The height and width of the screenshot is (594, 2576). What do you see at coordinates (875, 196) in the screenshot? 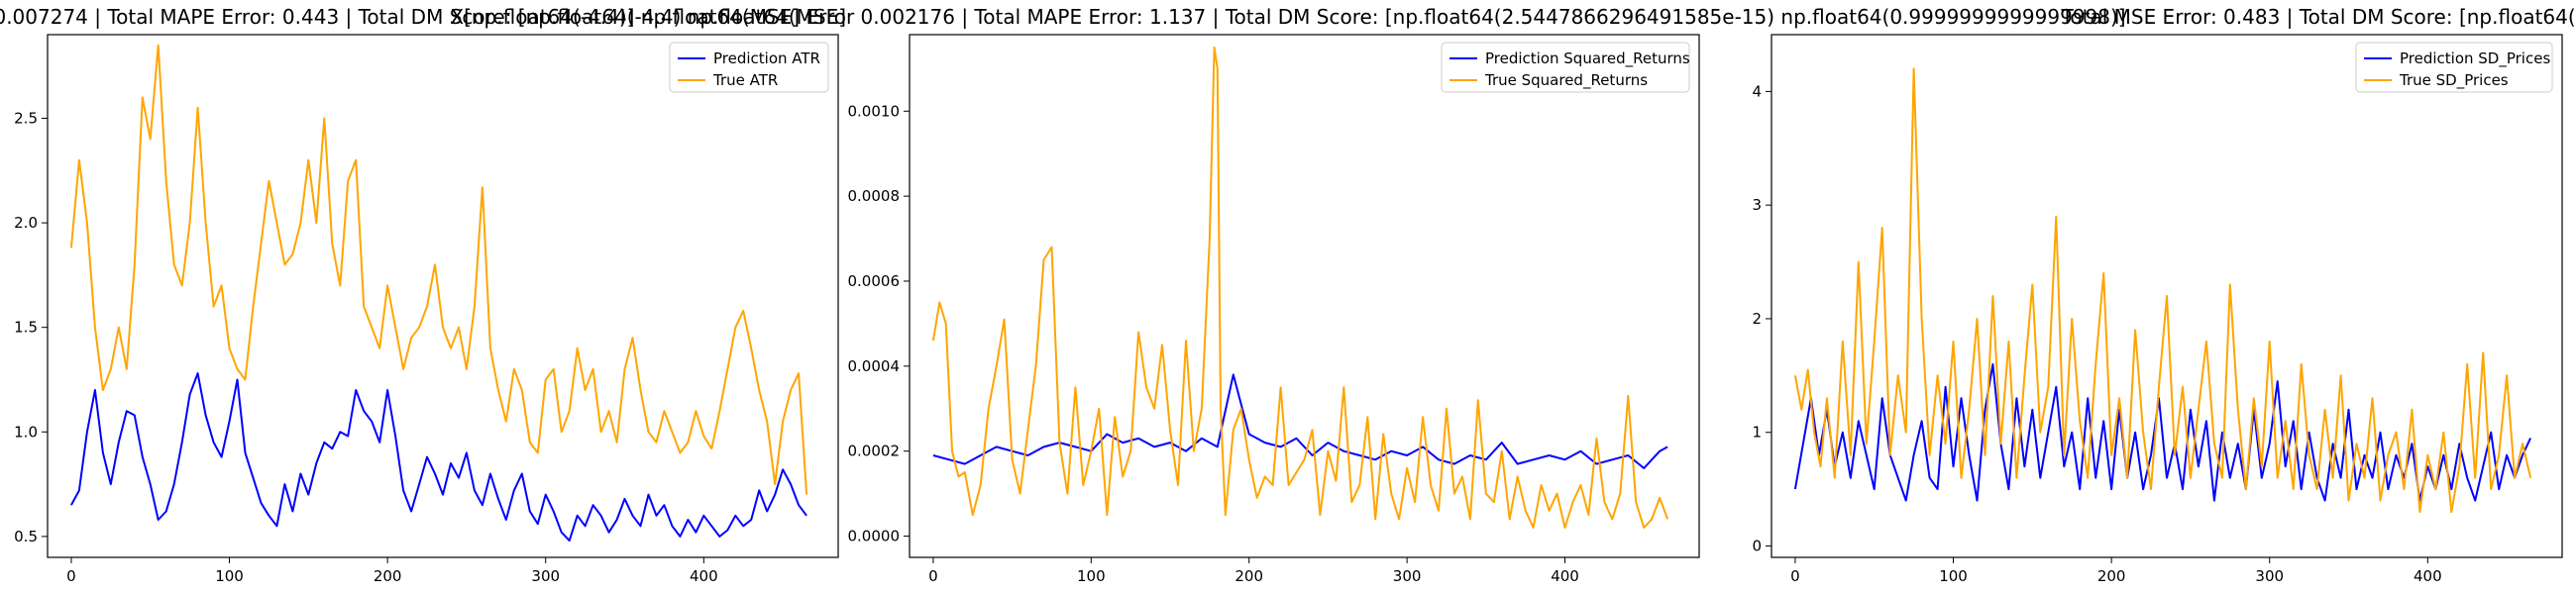
I see `y-tick-label: 0.0008` at bounding box center [875, 196].